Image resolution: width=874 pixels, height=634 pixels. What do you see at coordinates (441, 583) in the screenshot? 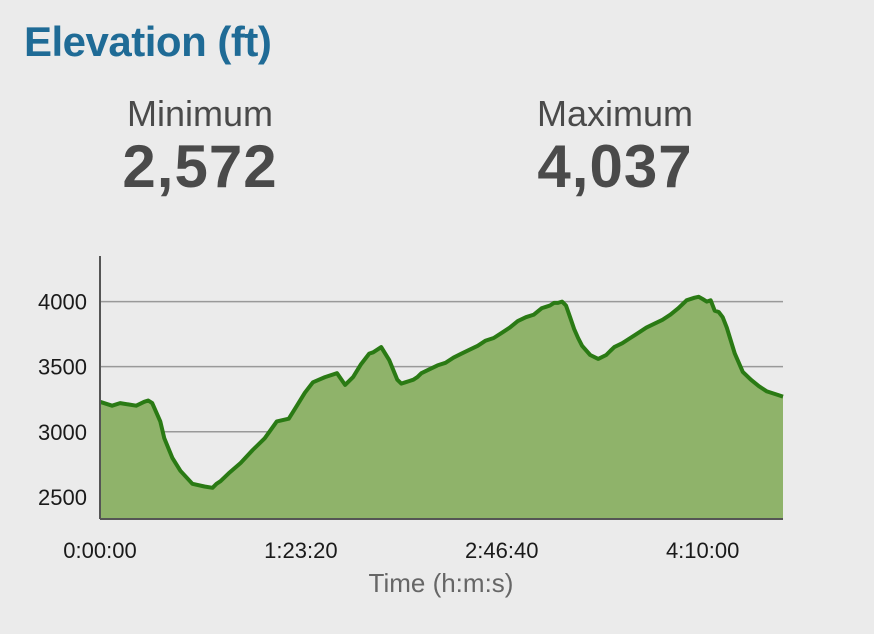
I see `x-axis-label: Time (h:m:s)` at bounding box center [441, 583].